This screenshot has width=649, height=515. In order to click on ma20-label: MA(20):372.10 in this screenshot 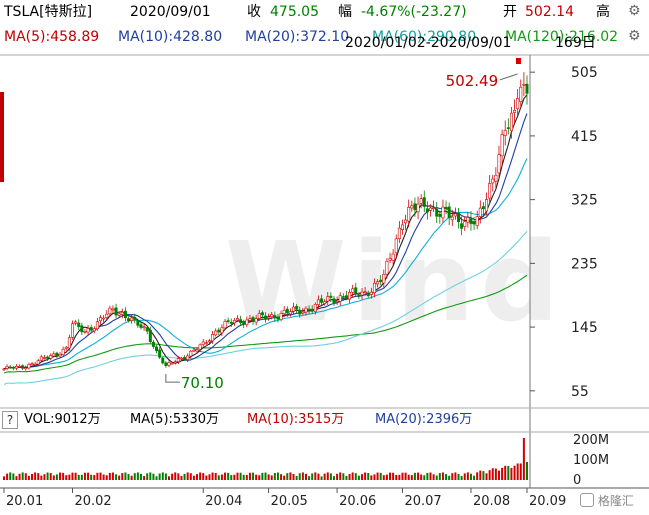, I will do `click(297, 37)`.